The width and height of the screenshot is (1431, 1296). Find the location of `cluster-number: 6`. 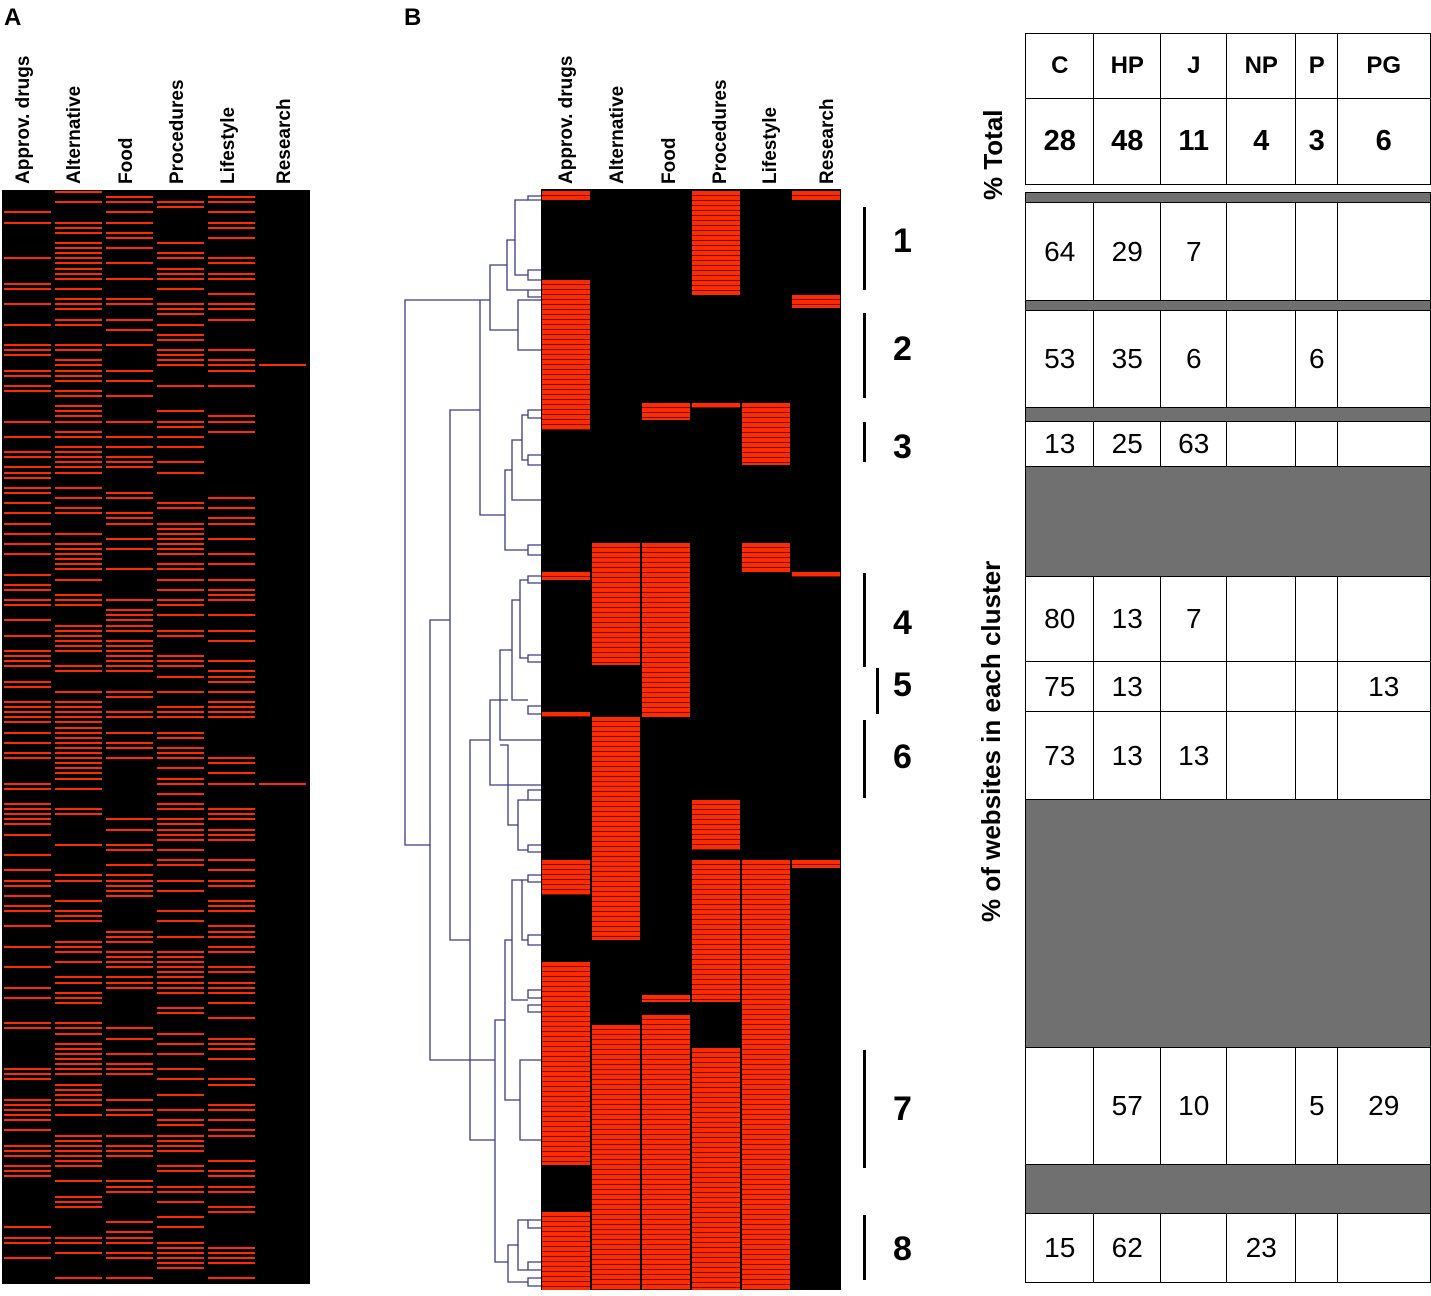

cluster-number: 6 is located at coordinates (902, 757).